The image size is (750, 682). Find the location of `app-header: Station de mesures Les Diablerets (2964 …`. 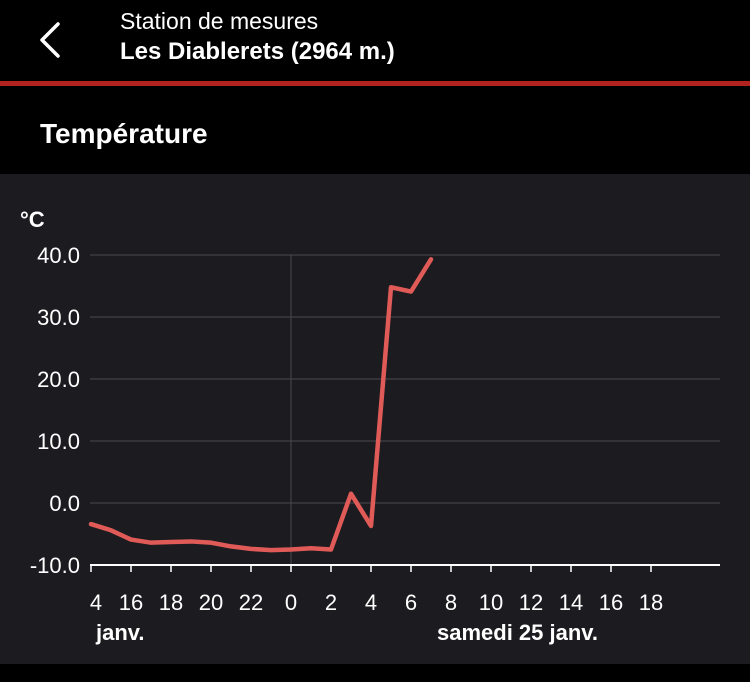

app-header: Station de mesures Les Diablerets (2964 … is located at coordinates (375, 41).